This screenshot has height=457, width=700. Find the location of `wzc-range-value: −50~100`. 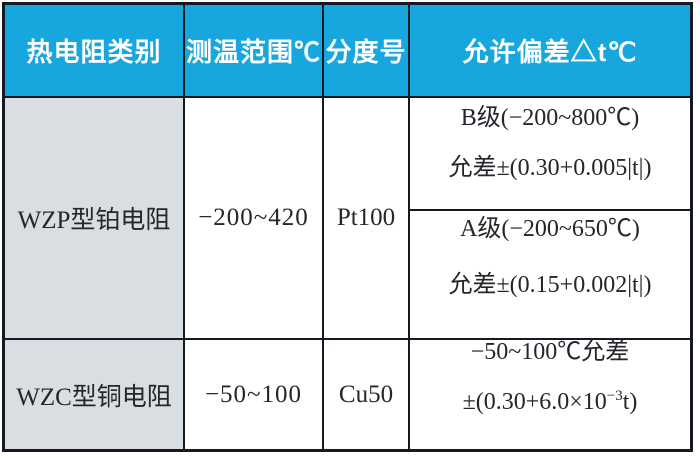

wzc-range-value: −50~100 is located at coordinates (253, 394).